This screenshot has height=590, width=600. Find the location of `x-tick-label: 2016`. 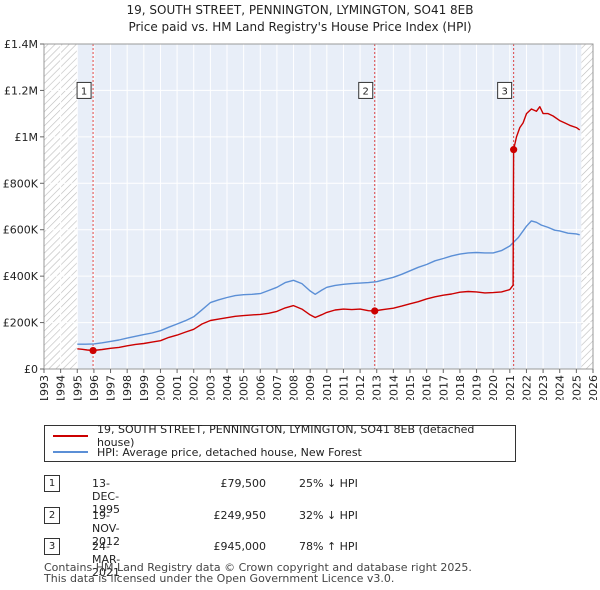

x-tick-label: 2016 is located at coordinates (427, 387).